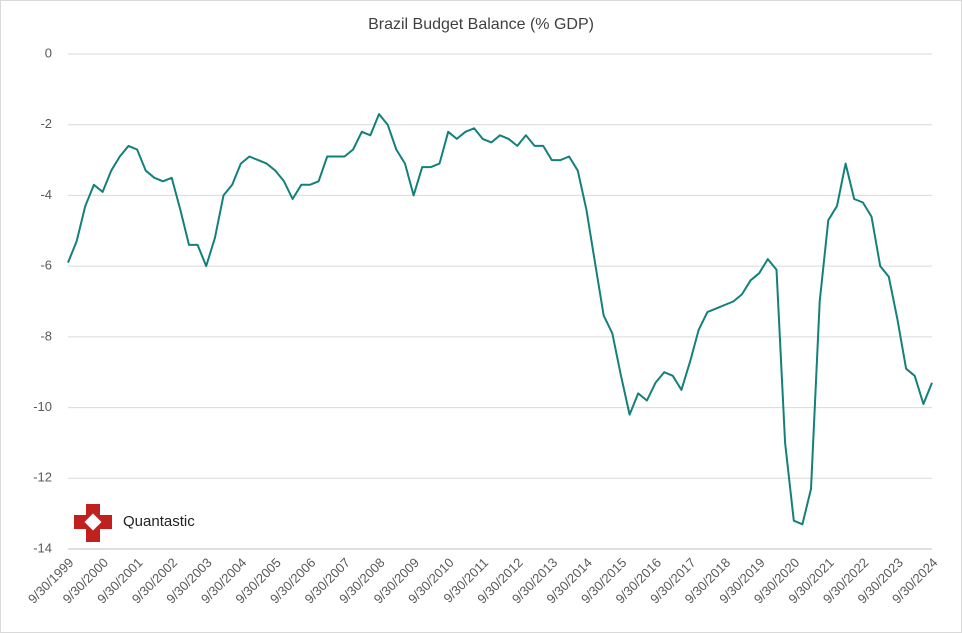 This screenshot has width=962, height=633. Describe the element at coordinates (42, 547) in the screenshot. I see `y-tick-label: -14` at that location.